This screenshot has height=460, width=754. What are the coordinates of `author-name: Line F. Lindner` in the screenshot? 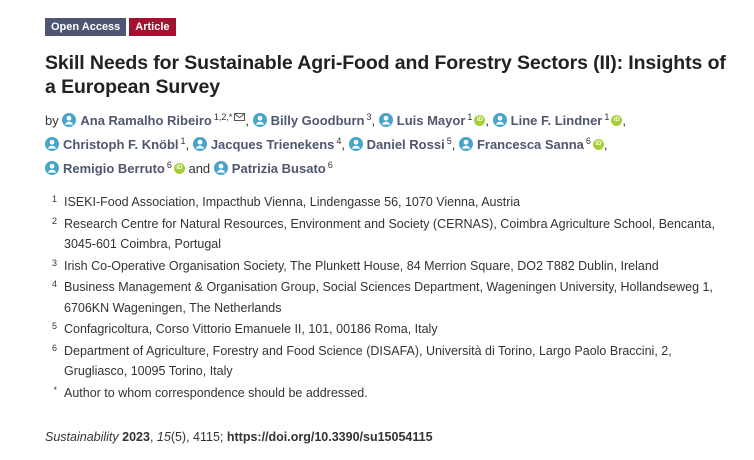 It's located at (556, 120).